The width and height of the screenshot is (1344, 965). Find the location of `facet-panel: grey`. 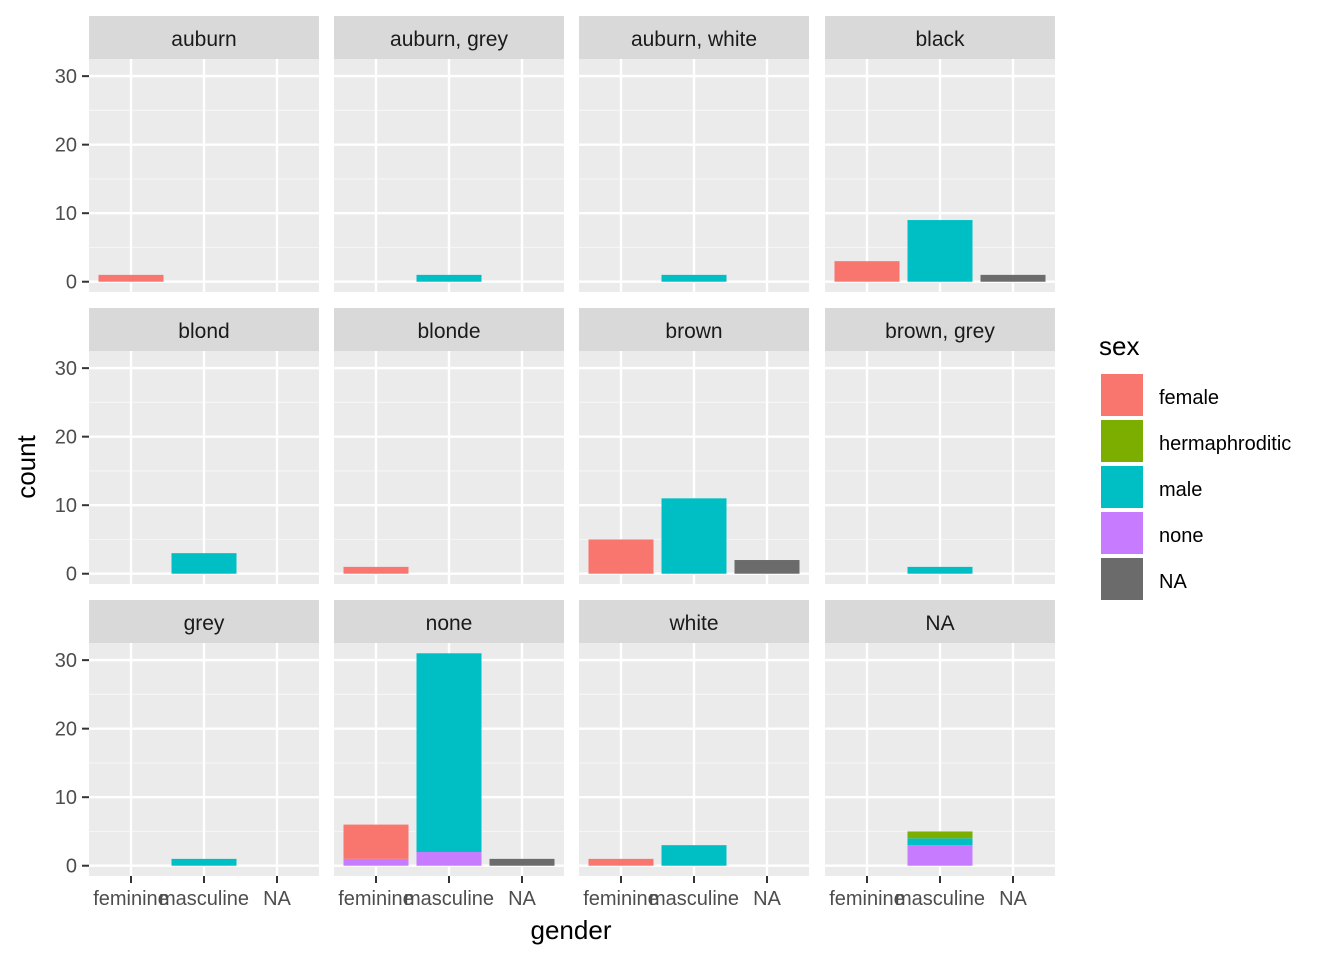

facet-panel: grey is located at coordinates (204, 738).